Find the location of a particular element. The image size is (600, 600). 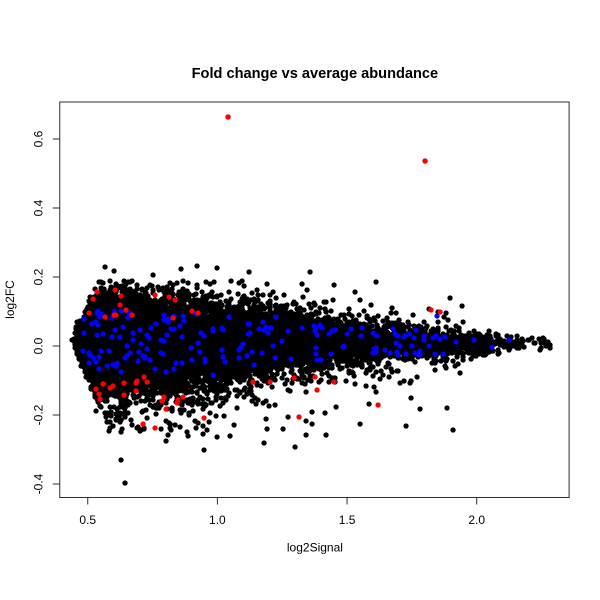

svg-text: 1.0 is located at coordinates (217, 520).